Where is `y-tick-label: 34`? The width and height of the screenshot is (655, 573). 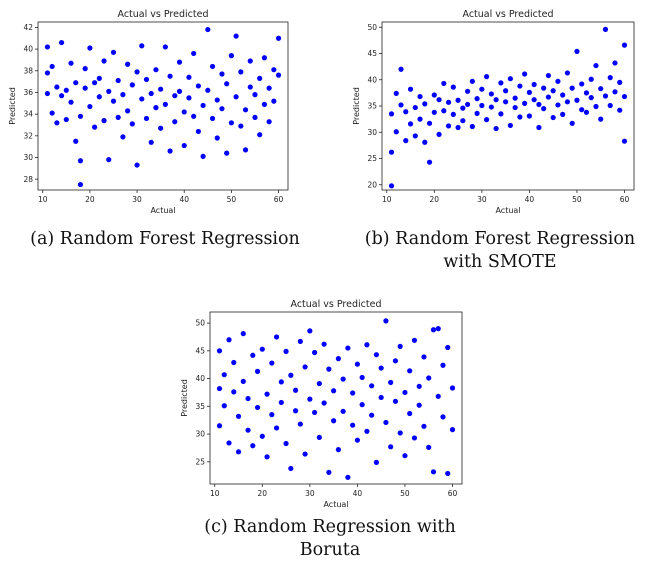 y-tick-label: 34 is located at coordinates (28, 114).